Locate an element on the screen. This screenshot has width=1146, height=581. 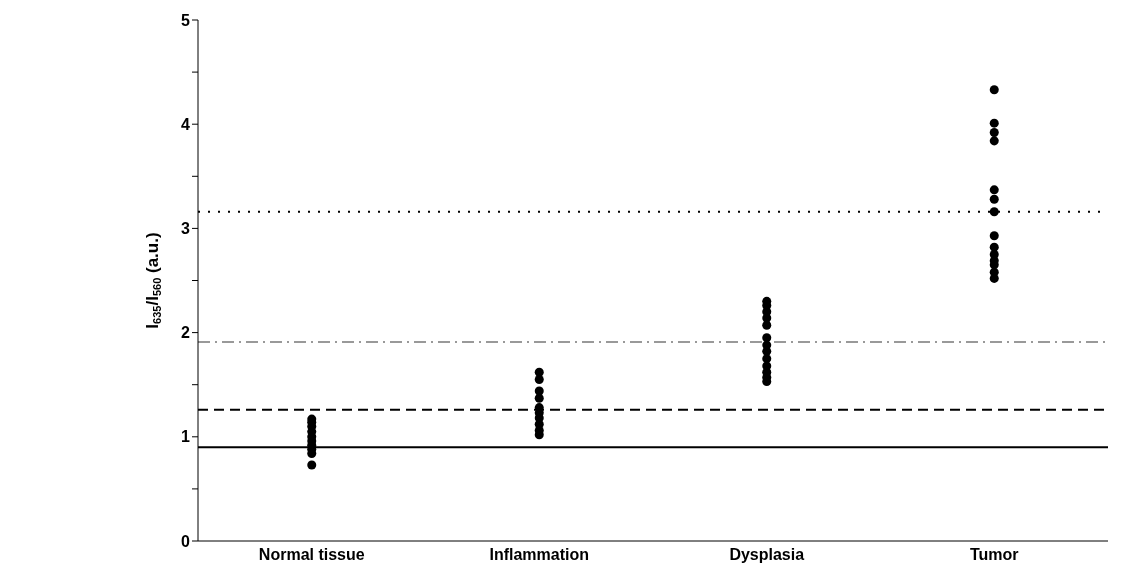
x-tick-label: Tumor is located at coordinates (994, 555).